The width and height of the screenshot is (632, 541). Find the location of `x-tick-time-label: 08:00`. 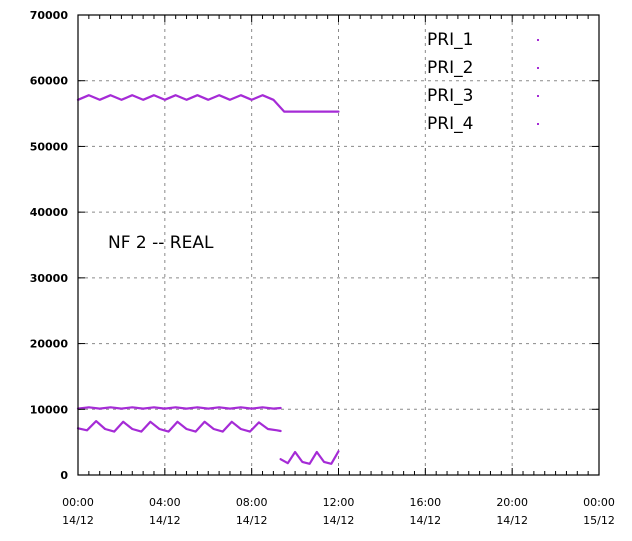

x-tick-time-label: 08:00 is located at coordinates (252, 502).